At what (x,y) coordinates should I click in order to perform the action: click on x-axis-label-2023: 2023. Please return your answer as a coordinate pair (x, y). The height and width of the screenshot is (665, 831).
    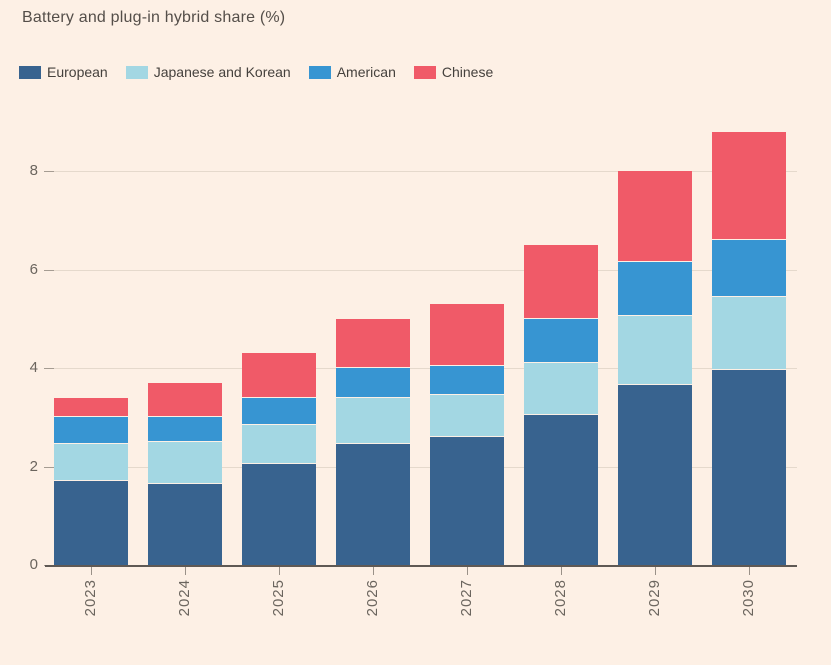
    Looking at the image, I should click on (90, 598).